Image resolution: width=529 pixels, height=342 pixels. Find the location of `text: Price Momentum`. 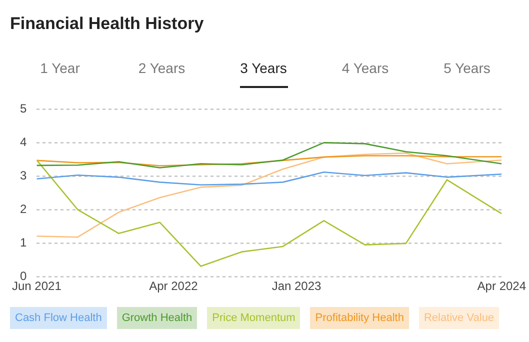

text: Price Momentum is located at coordinates (253, 318).